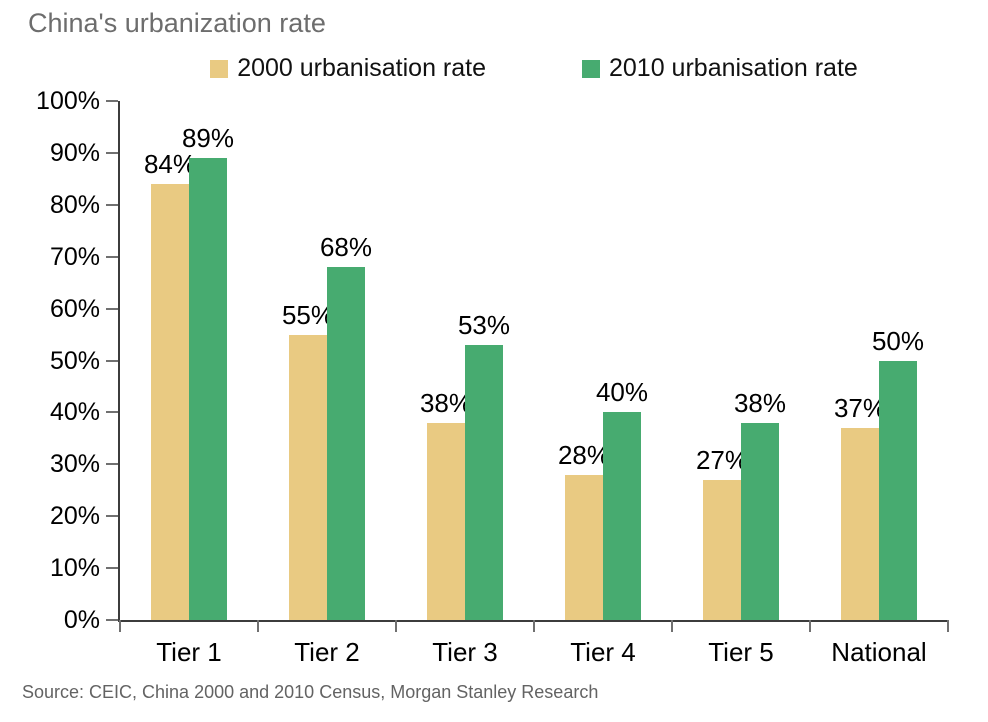  I want to click on legend-item-2000: 2000 urbanisation rate, so click(348, 68).